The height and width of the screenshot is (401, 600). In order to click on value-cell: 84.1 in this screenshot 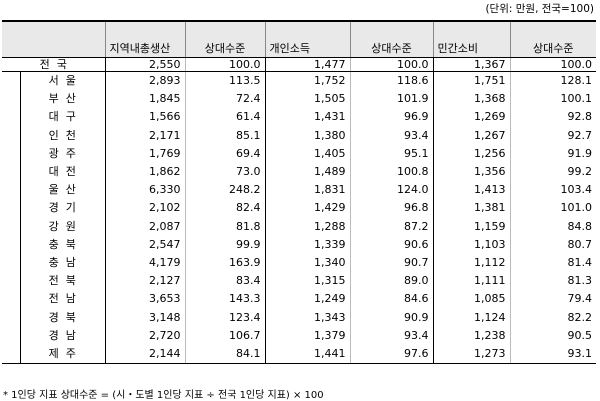, I will do `click(224, 354)`.